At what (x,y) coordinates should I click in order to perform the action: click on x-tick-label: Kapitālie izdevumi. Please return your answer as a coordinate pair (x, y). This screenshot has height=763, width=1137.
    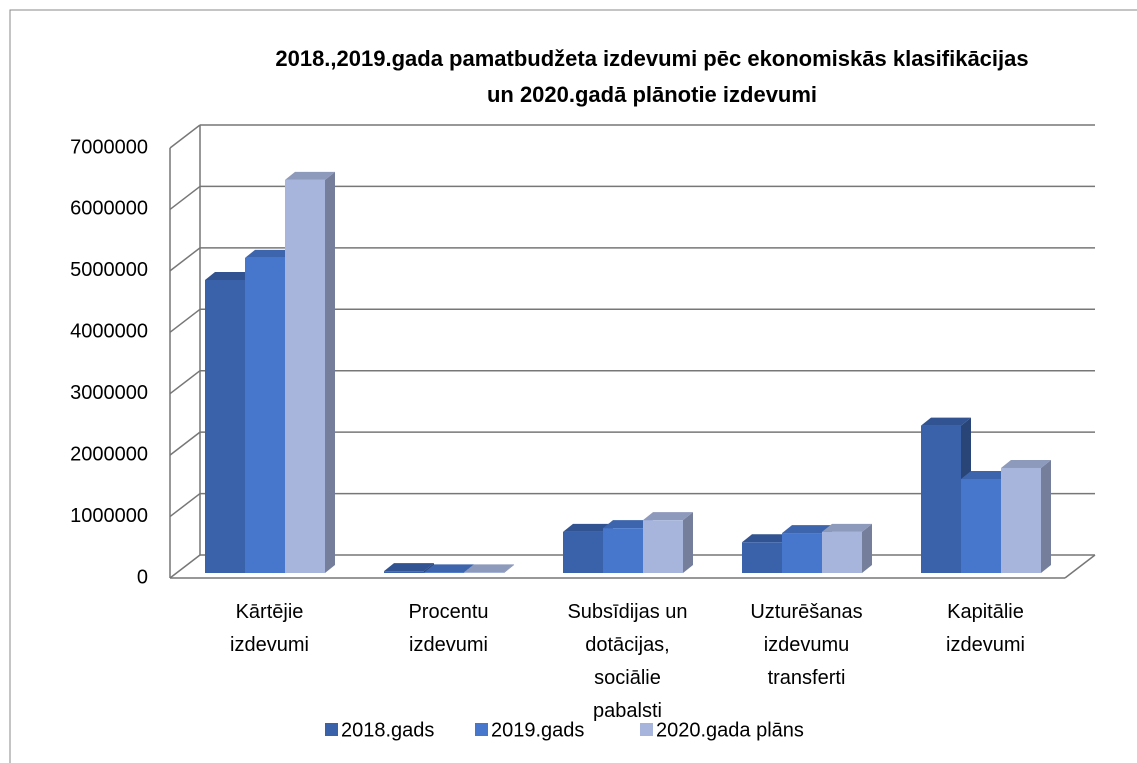
    Looking at the image, I should click on (985, 628).